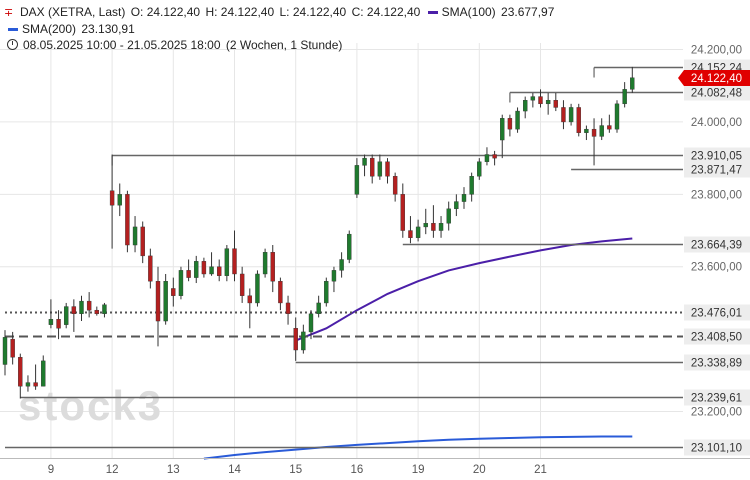  I want to click on clock-icon, so click(12, 44).